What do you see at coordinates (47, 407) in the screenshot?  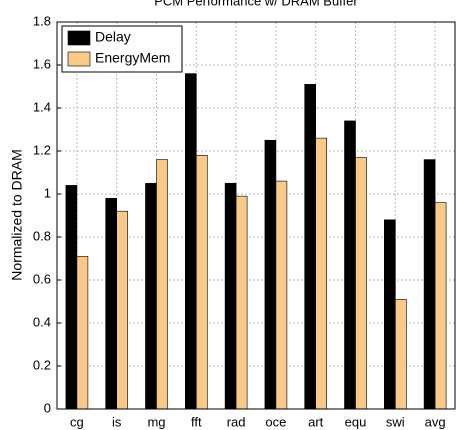 I see `y-tick-label: 0` at bounding box center [47, 407].